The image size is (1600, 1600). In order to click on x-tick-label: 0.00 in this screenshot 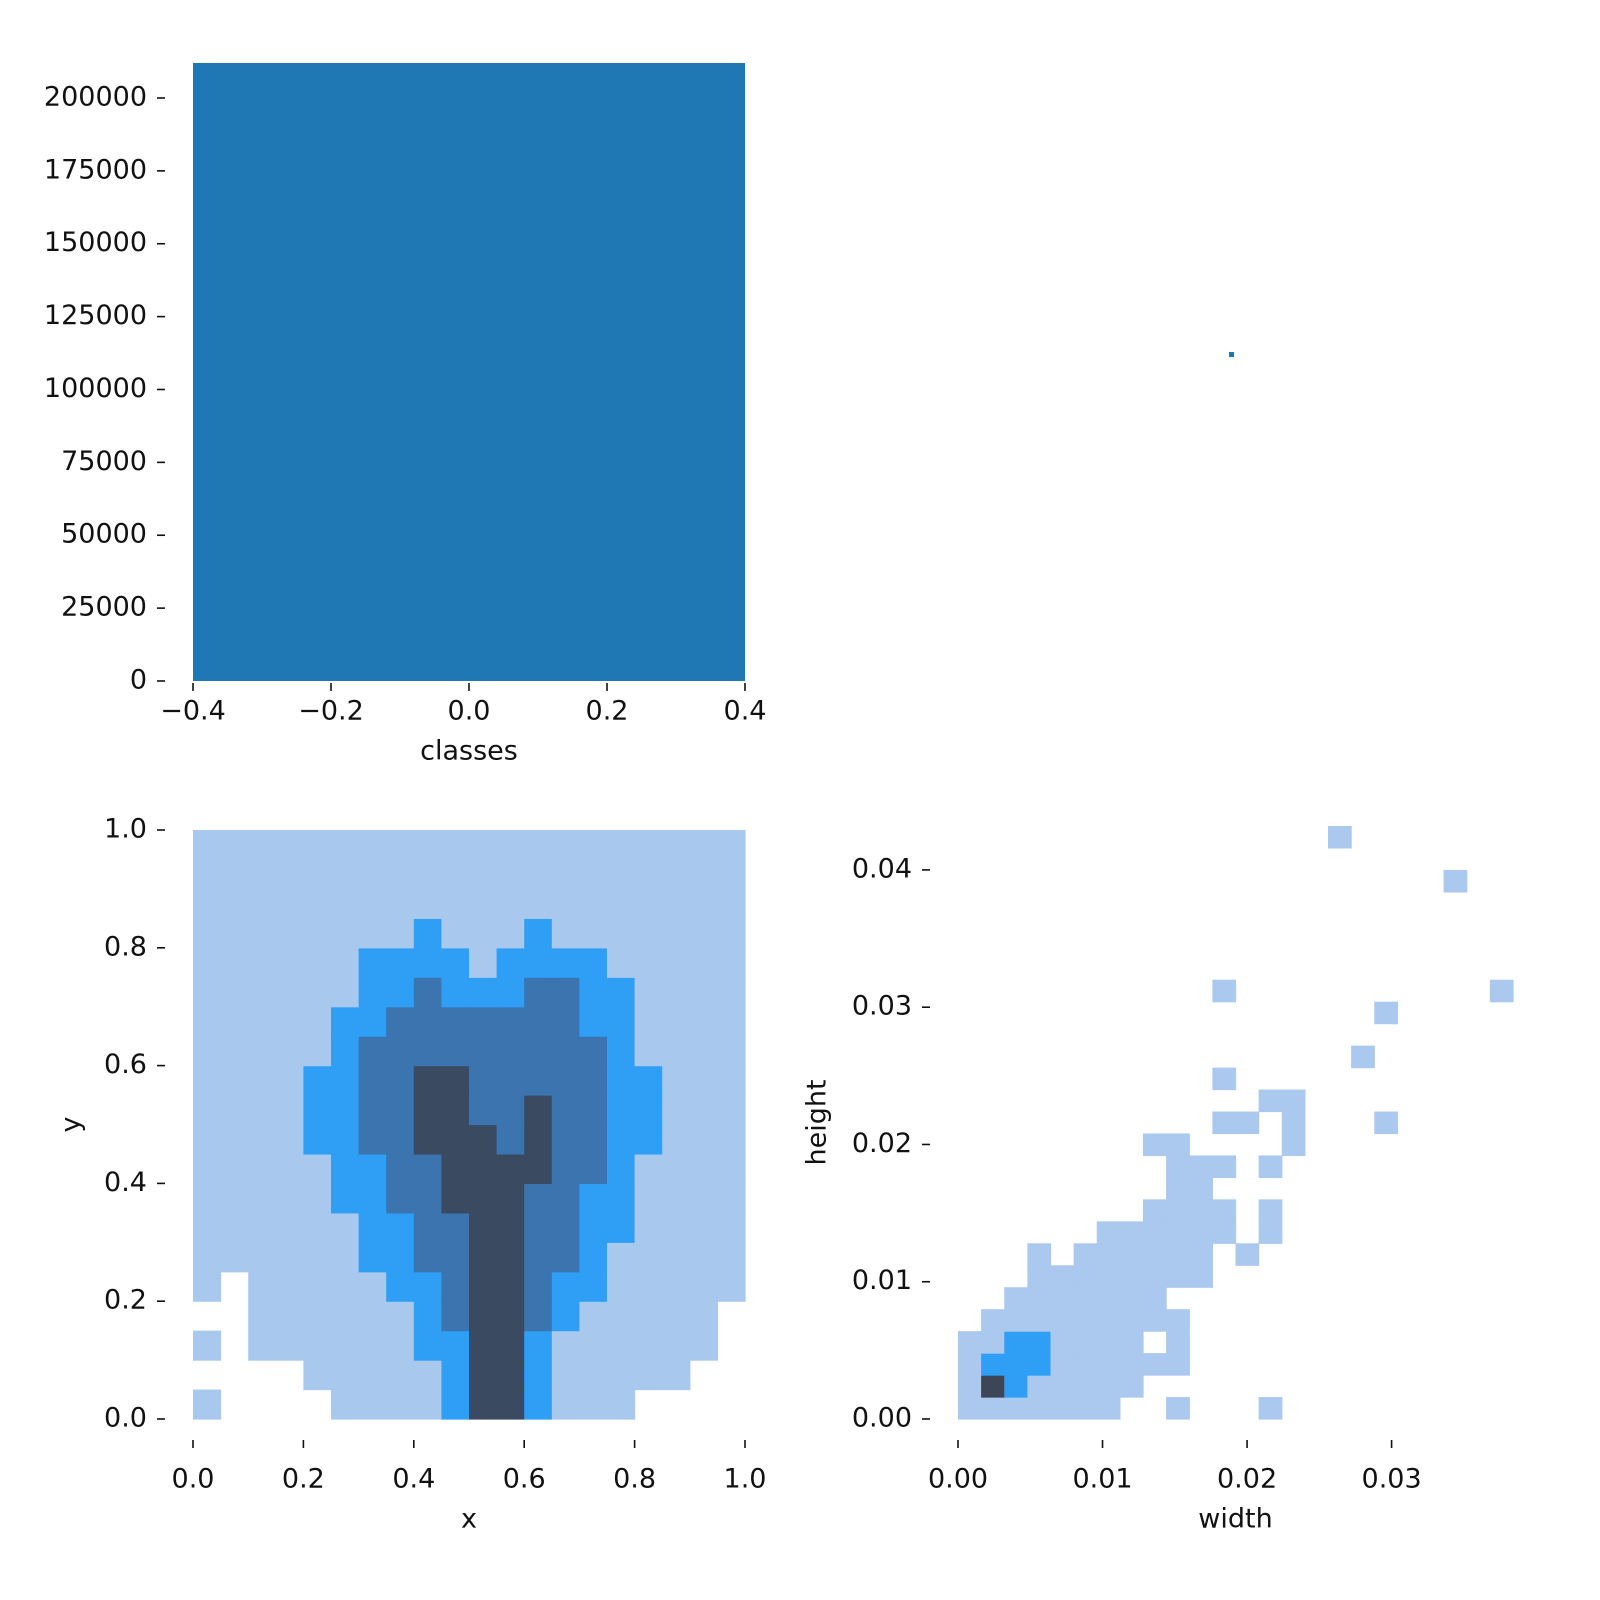, I will do `click(958, 1479)`.